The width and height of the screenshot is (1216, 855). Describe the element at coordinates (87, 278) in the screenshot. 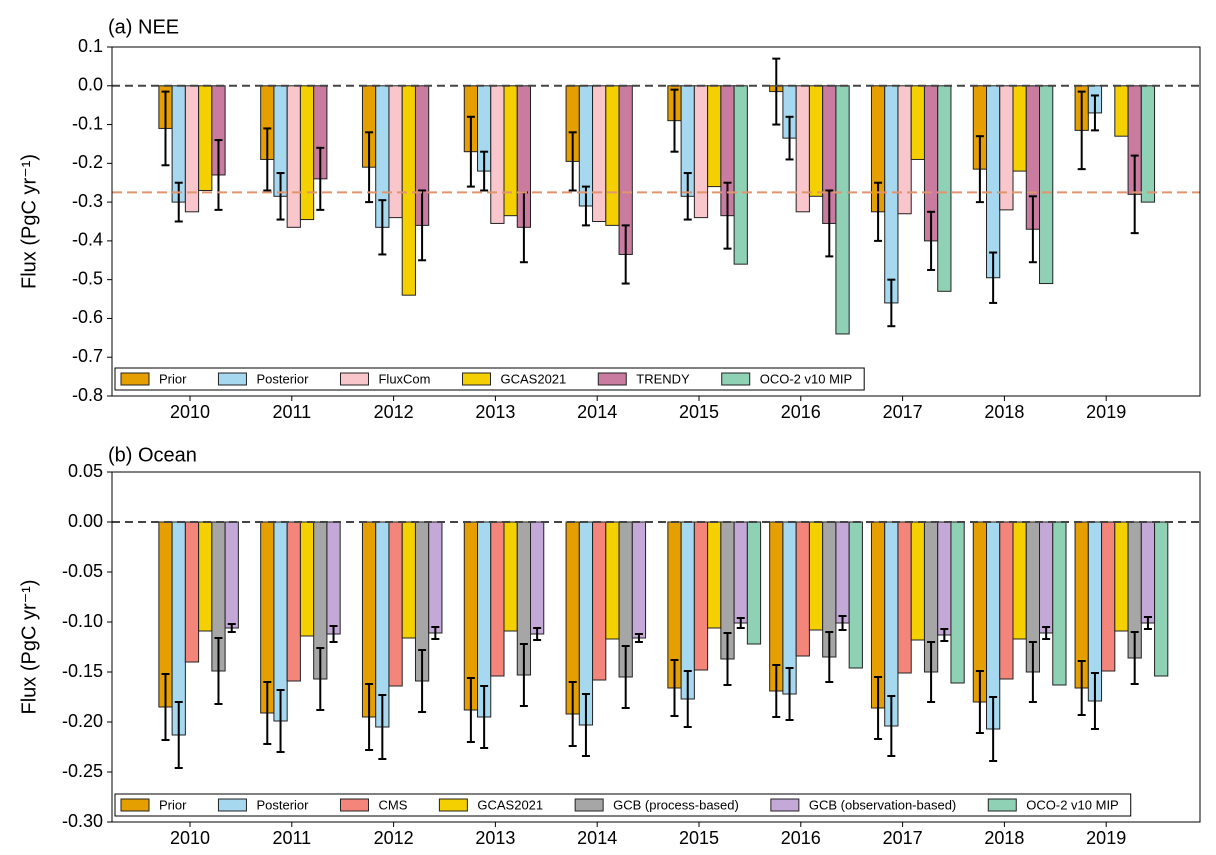

I see `y-tick-label: -0.5` at that location.